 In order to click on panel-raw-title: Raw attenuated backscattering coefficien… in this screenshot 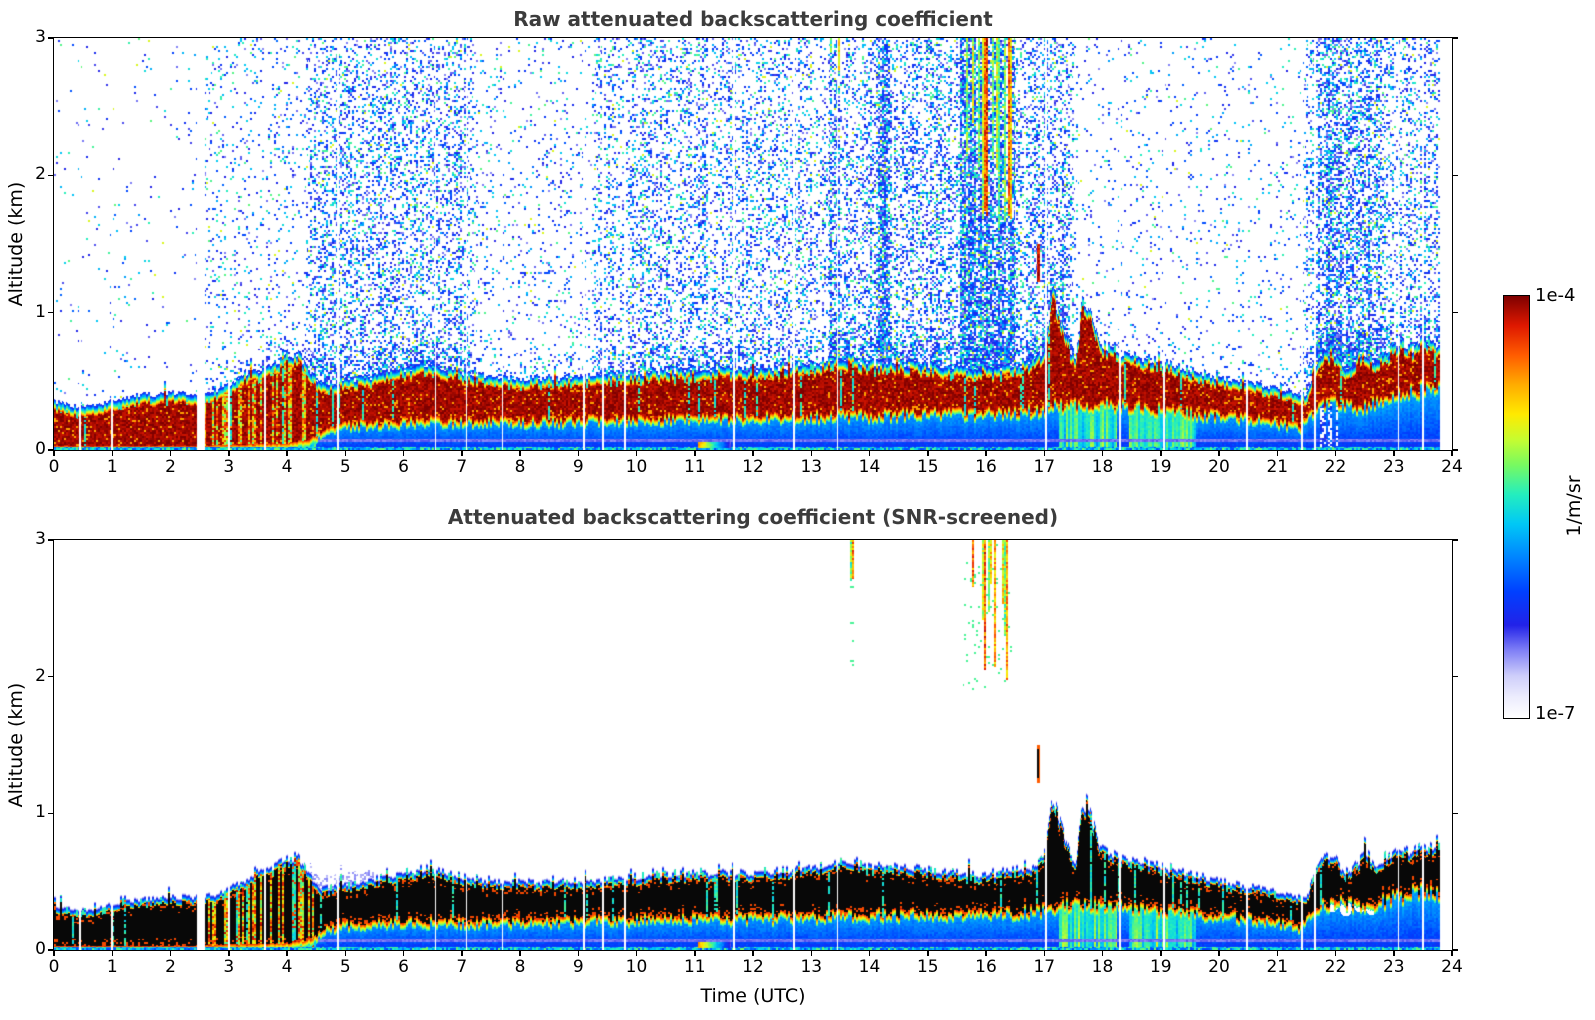, I will do `click(753, 19)`.